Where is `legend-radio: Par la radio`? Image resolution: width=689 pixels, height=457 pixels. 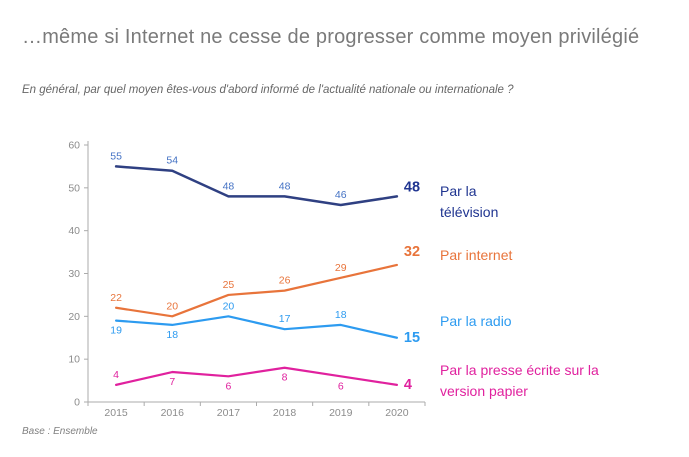
legend-radio: Par la radio is located at coordinates (476, 321).